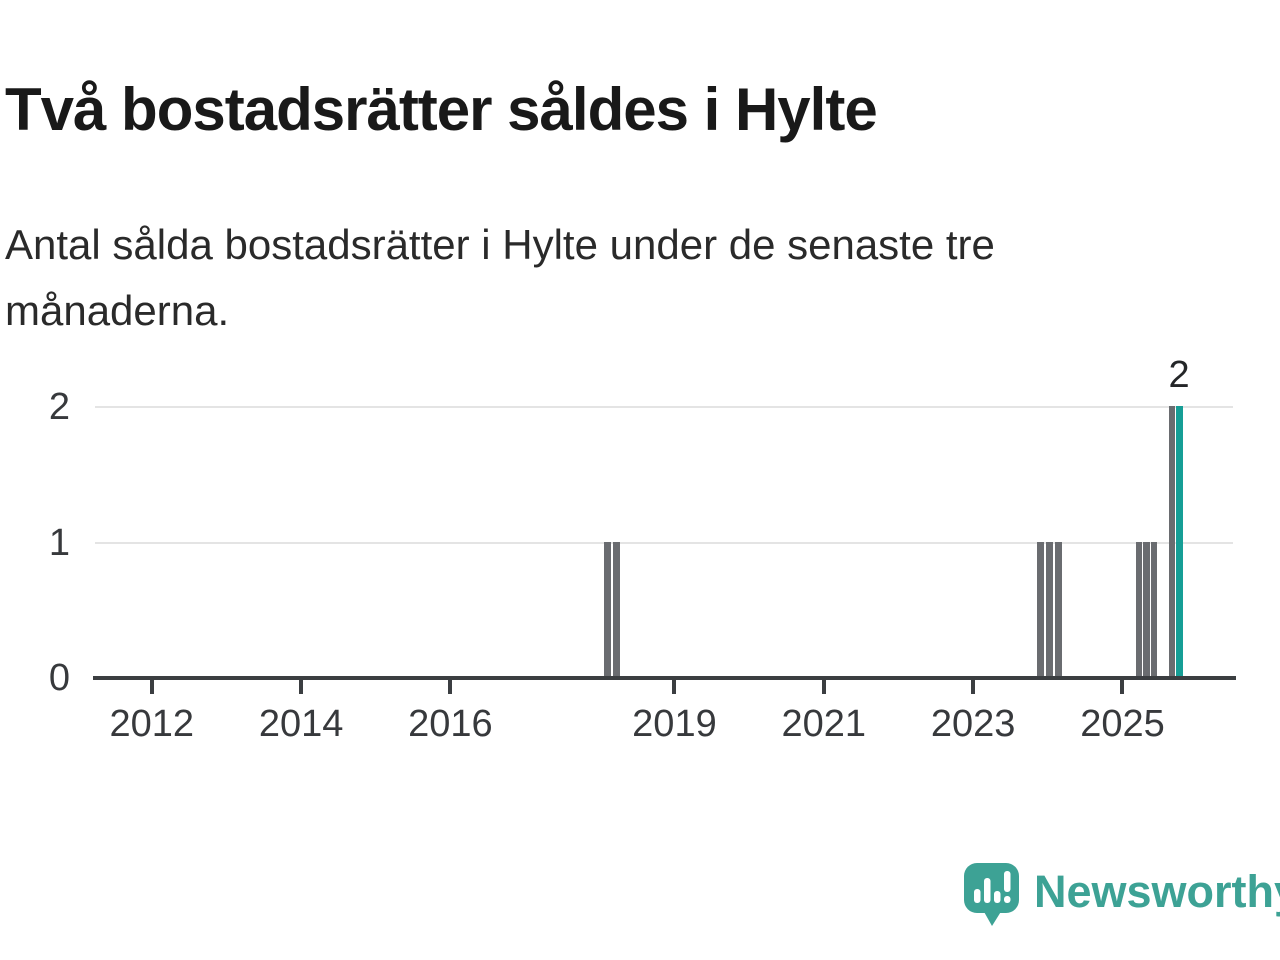  Describe the element at coordinates (301, 687) in the screenshot. I see `x-tick-2014` at that location.